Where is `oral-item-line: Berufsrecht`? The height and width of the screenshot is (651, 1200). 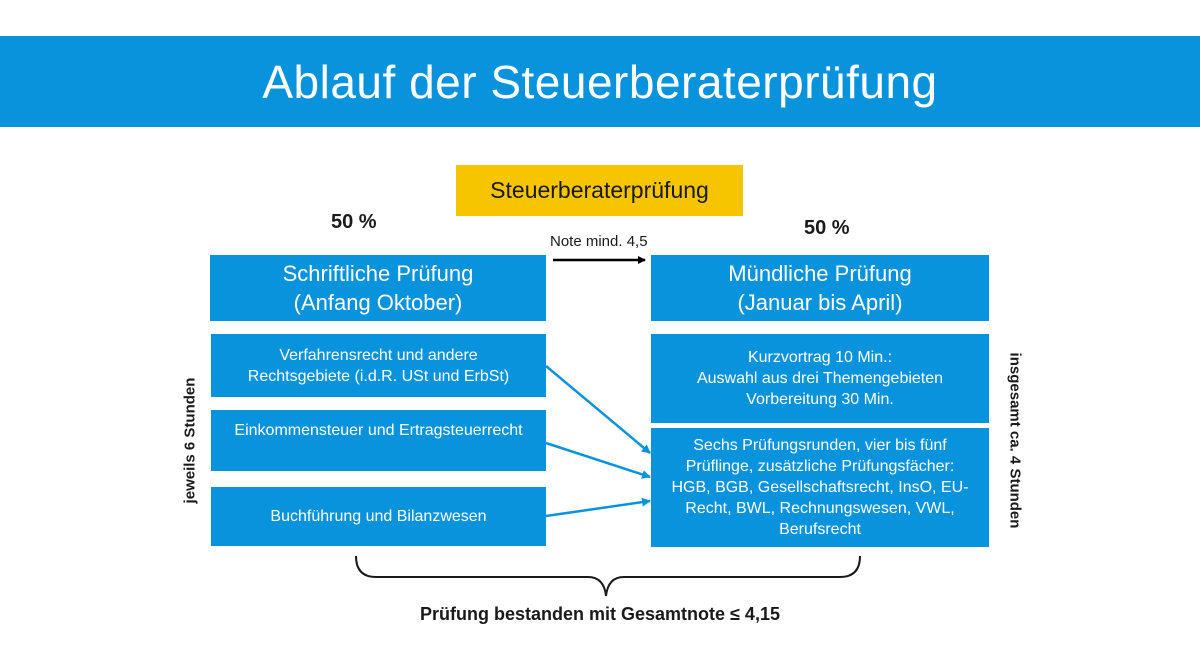
oral-item-line: Berufsrecht is located at coordinates (820, 529).